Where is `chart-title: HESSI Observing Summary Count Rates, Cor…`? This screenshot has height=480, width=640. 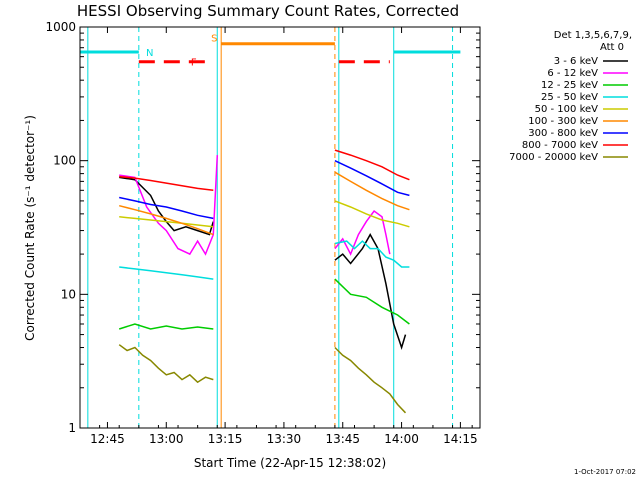
chart-title: HESSI Observing Summary Count Rates, Cor… is located at coordinates (268, 11).